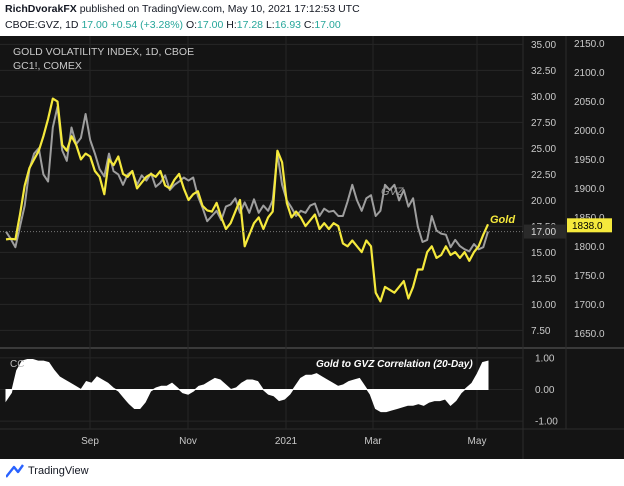 The width and height of the screenshot is (624, 486). I want to click on author-name: RichDvorakFX, so click(41, 9).